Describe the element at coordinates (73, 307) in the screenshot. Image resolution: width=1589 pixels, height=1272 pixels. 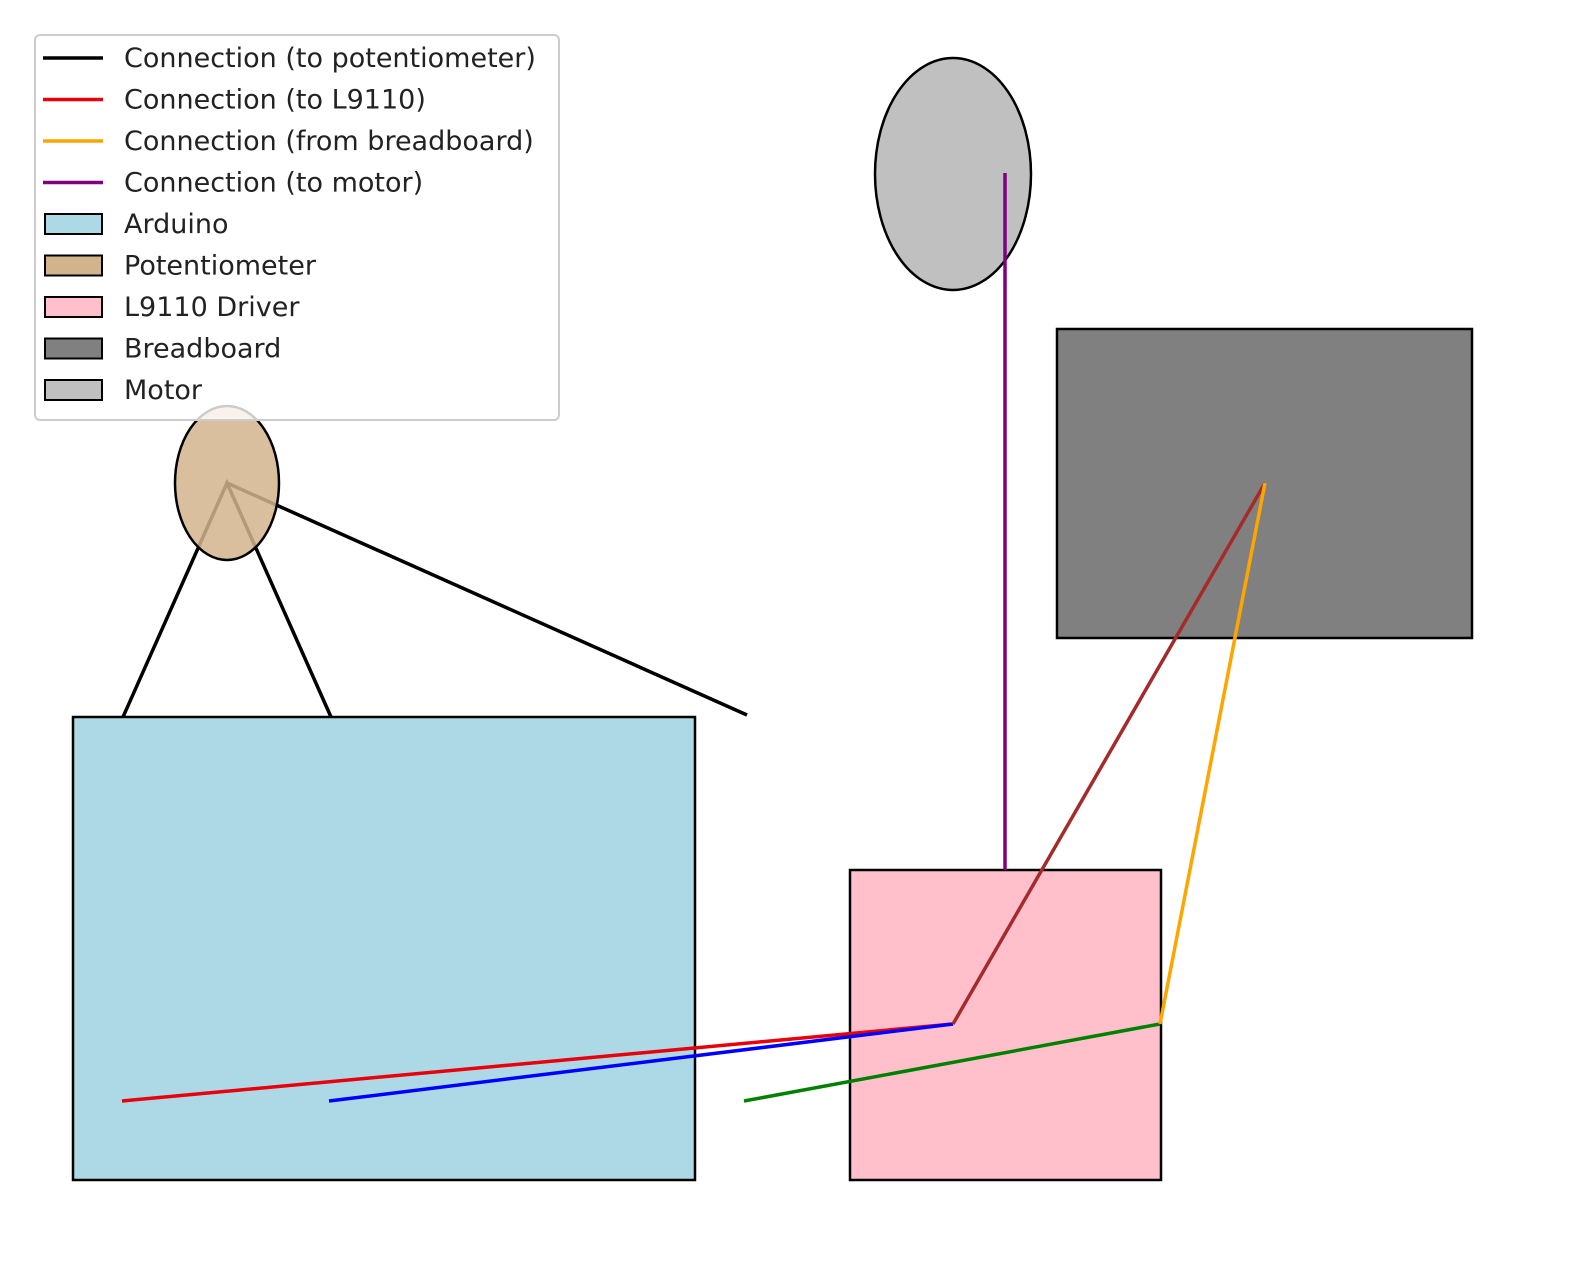
I see `legend-swatch-l9110-driver` at that location.